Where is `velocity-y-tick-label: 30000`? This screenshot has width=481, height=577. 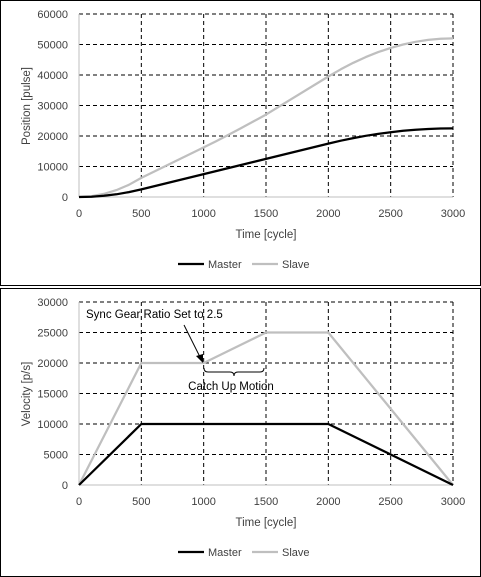
velocity-y-tick-label: 30000 is located at coordinates (52, 303).